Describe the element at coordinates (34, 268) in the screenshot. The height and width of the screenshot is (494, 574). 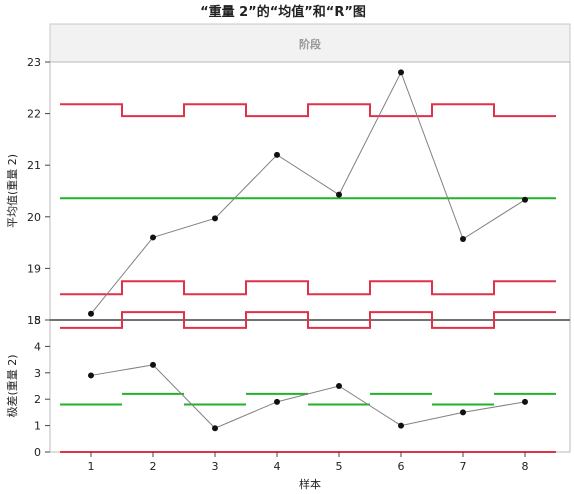
I see `xbar-y-tick-label: 19` at that location.